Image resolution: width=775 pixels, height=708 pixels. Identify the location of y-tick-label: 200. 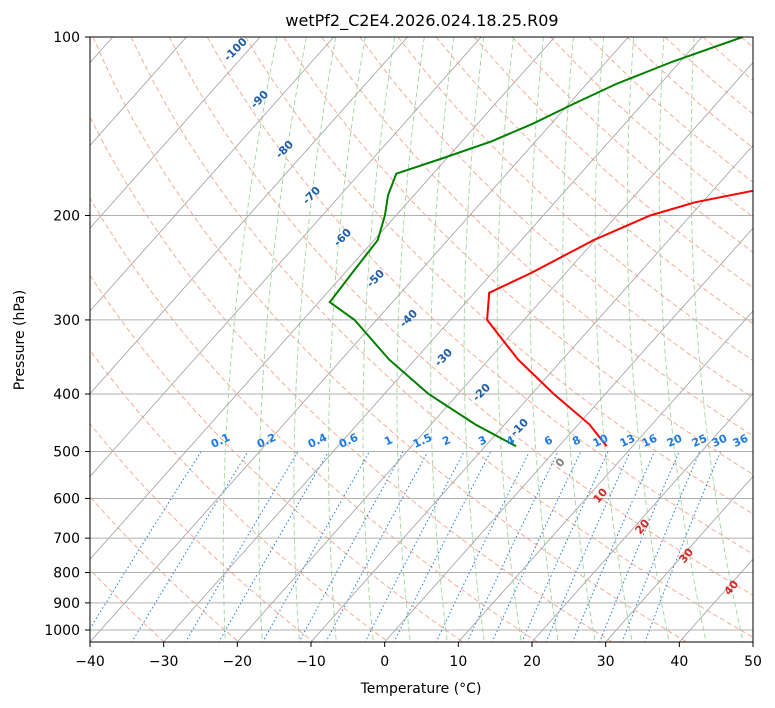
(66, 217).